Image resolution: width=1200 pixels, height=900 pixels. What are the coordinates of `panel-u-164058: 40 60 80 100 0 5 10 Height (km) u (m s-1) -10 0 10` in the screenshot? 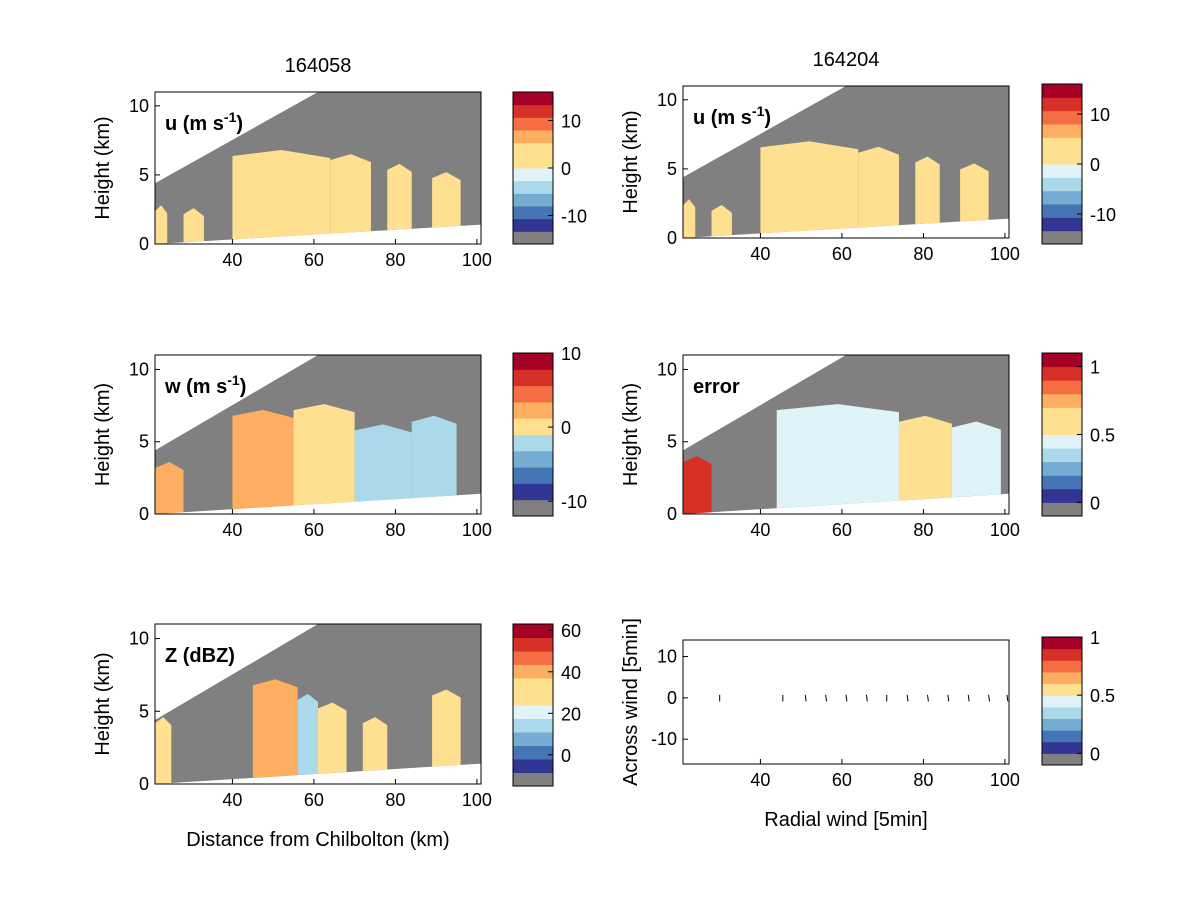 It's located at (339, 180).